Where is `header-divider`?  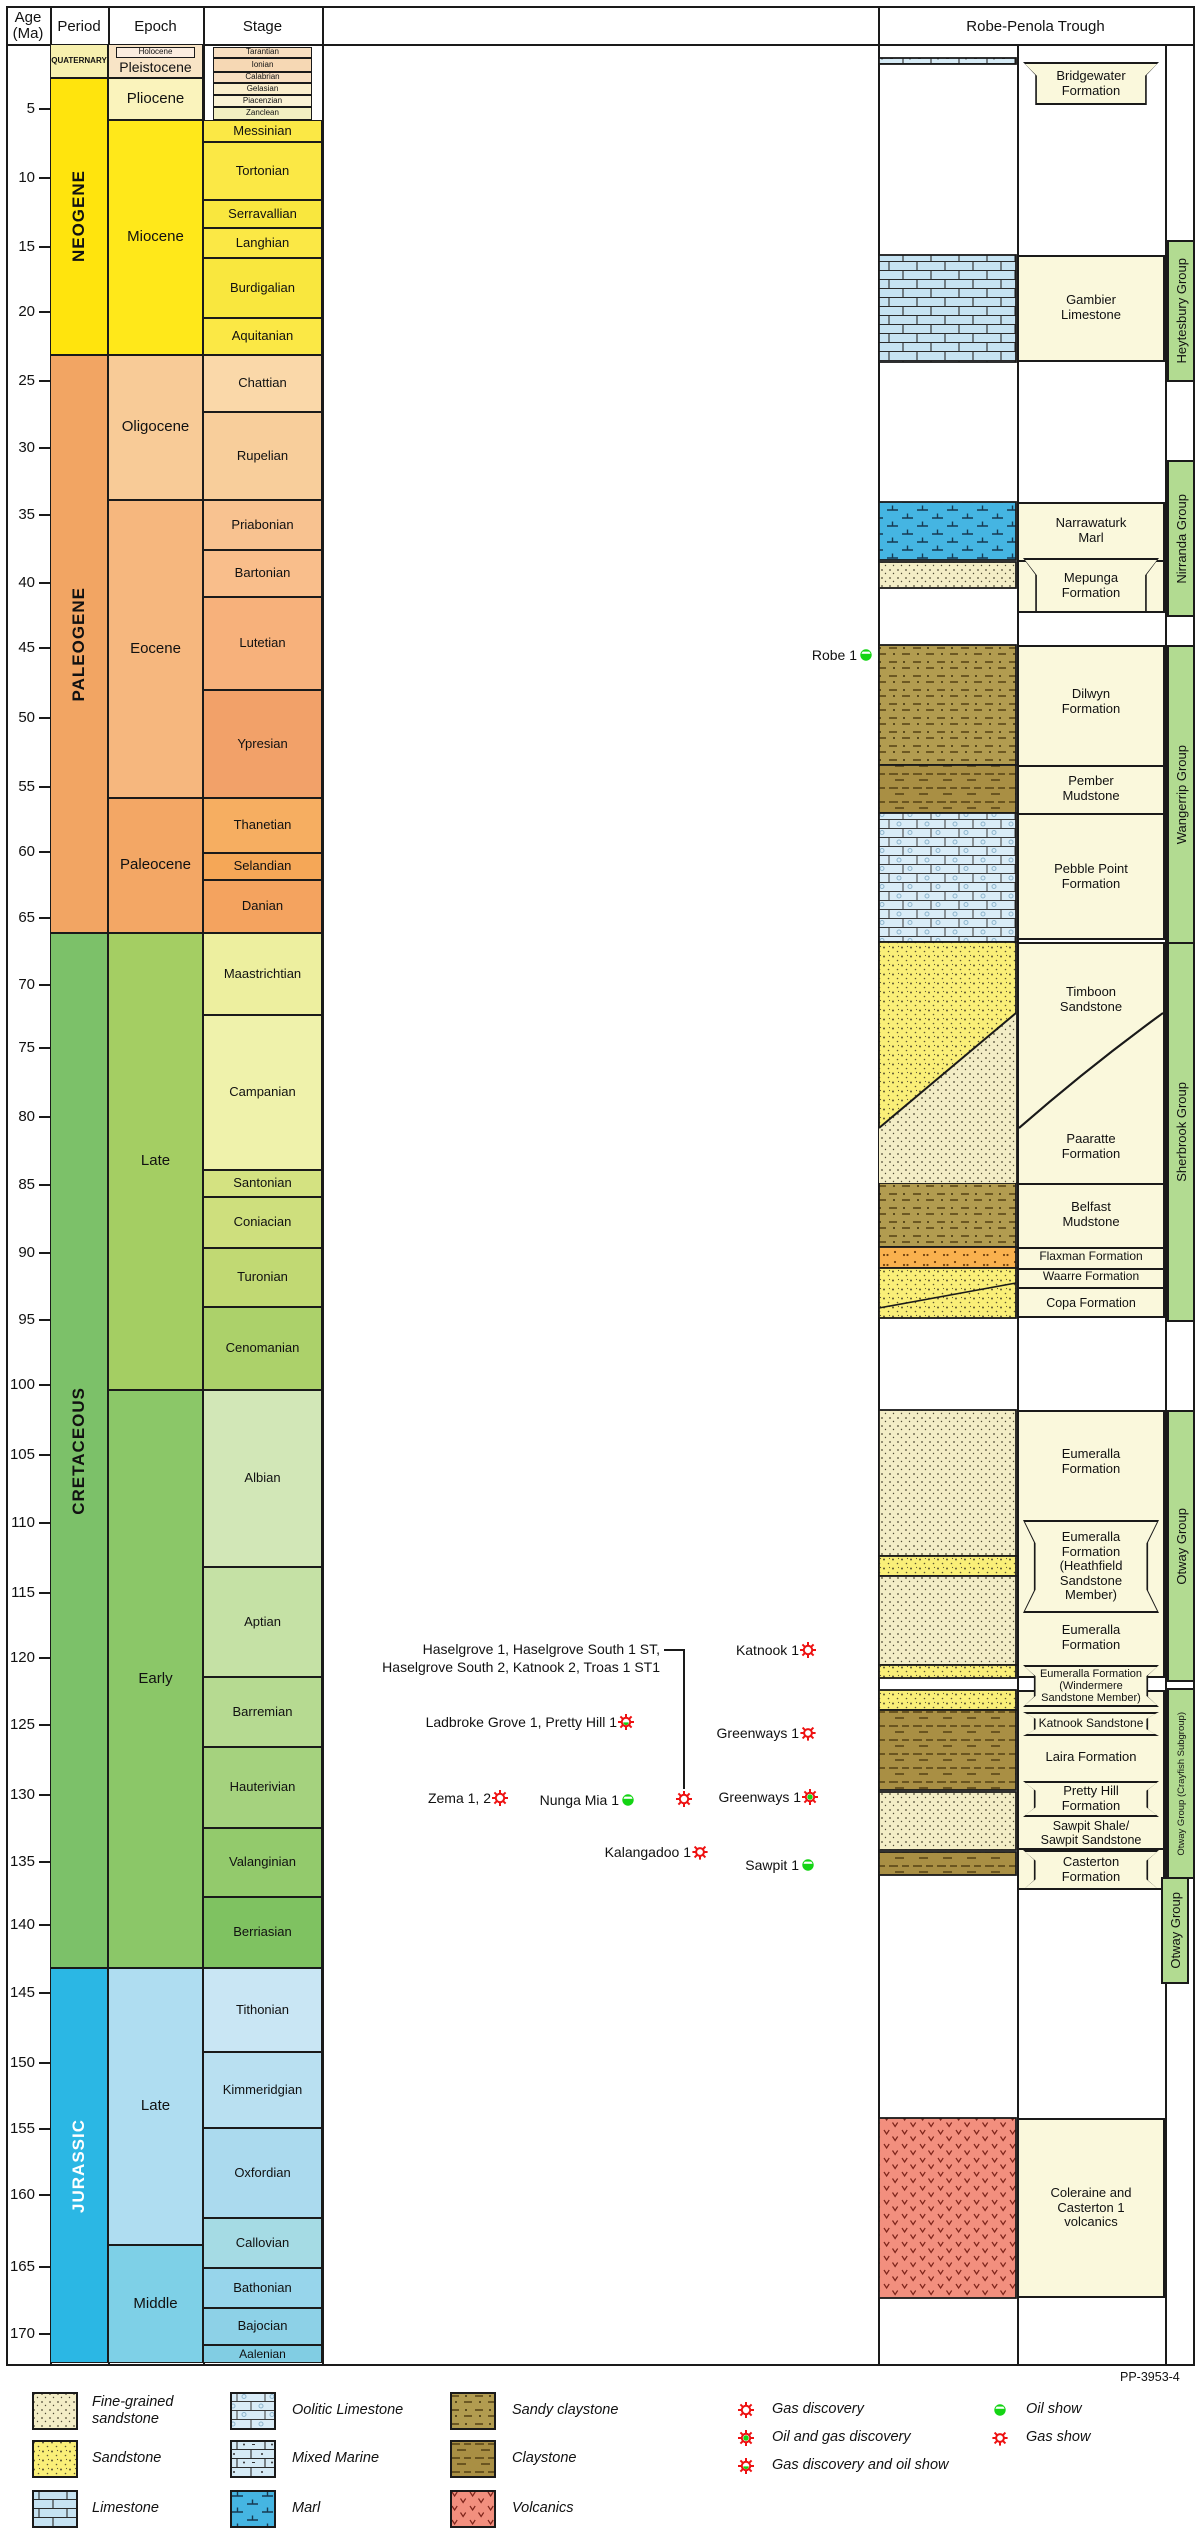 header-divider is located at coordinates (600, 45).